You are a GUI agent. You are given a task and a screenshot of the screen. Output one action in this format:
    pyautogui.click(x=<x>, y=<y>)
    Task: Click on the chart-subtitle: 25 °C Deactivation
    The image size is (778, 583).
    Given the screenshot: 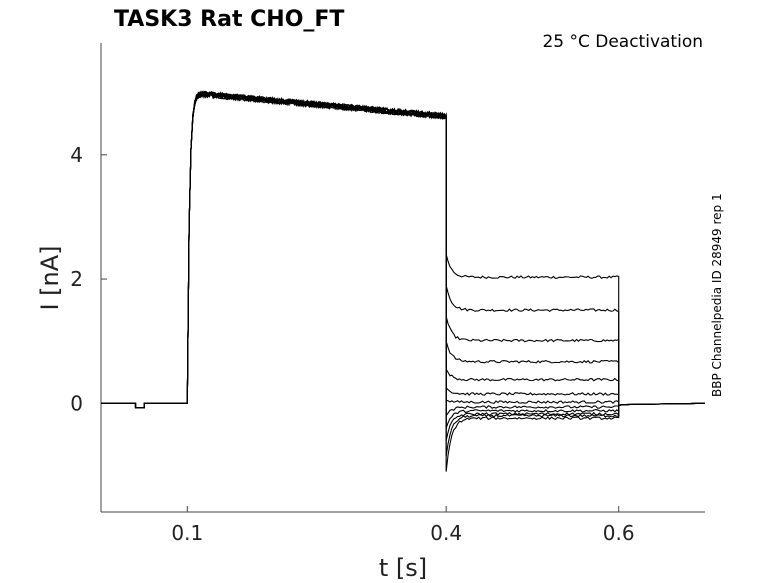 What is the action you would take?
    pyautogui.click(x=622, y=42)
    